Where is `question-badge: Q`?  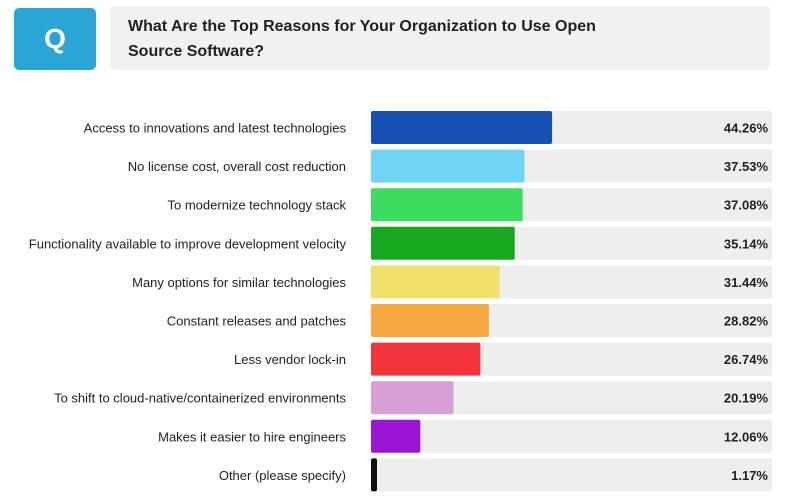 question-badge: Q is located at coordinates (55, 39).